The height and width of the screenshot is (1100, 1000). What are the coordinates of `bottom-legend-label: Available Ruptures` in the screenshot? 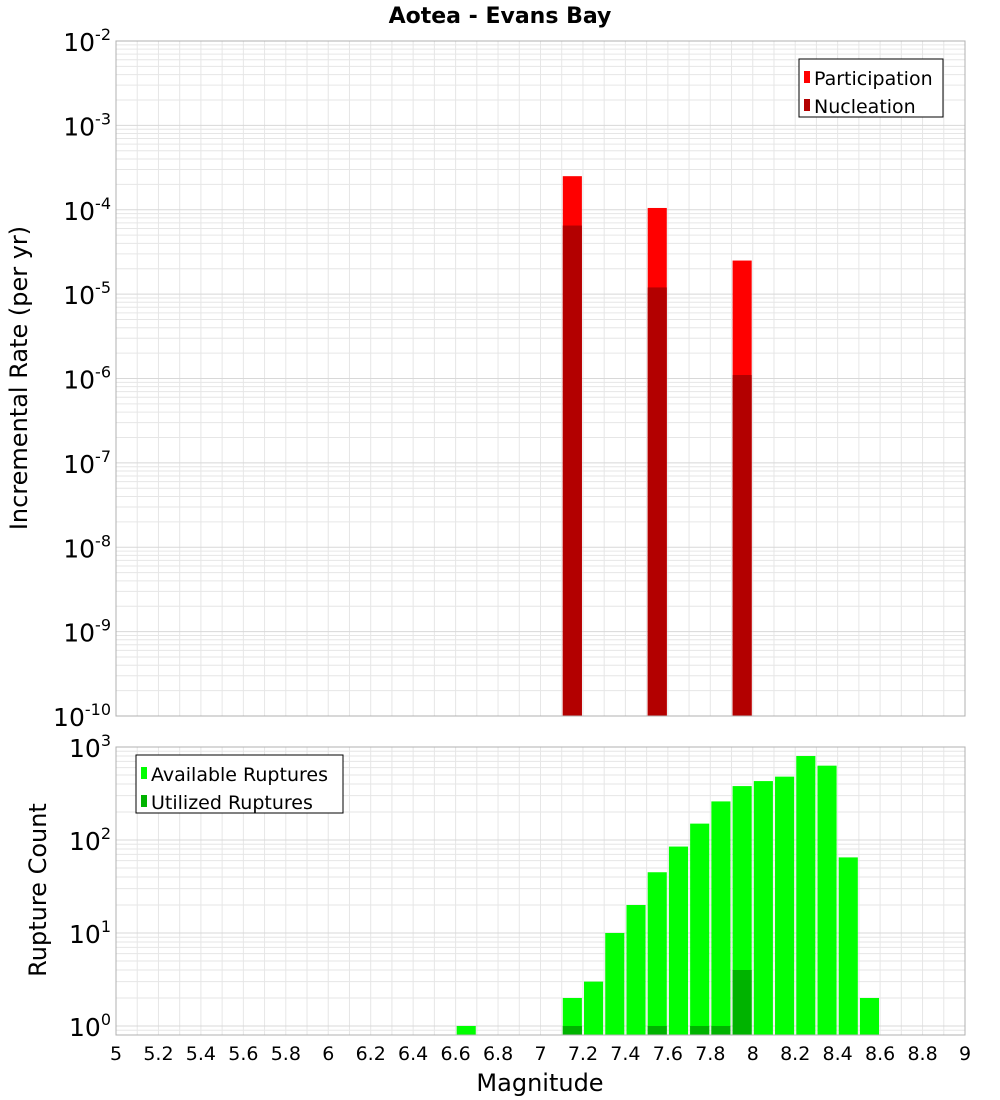 It's located at (239, 775).